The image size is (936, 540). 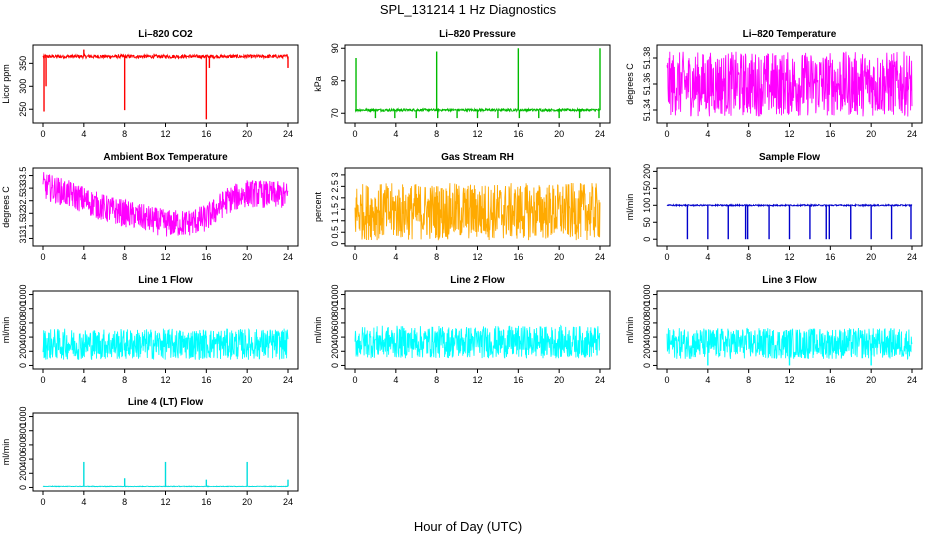 I want to click on panel-title: Li–820 Pressure, so click(x=477, y=34).